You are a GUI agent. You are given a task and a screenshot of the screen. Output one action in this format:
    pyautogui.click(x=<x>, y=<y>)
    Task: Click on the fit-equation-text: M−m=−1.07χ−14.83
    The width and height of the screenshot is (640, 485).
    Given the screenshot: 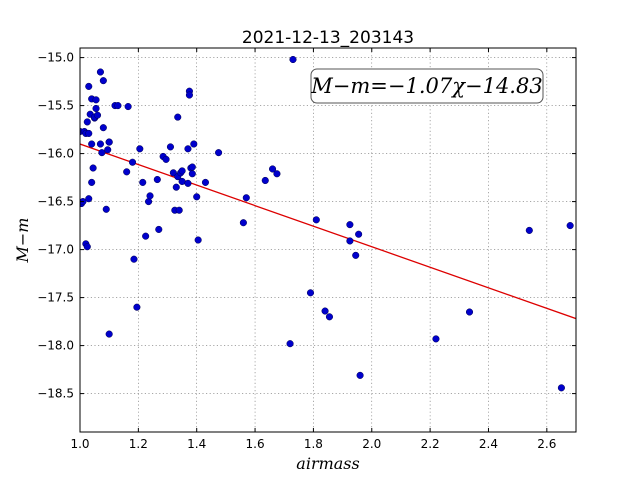 What is the action you would take?
    pyautogui.click(x=426, y=86)
    